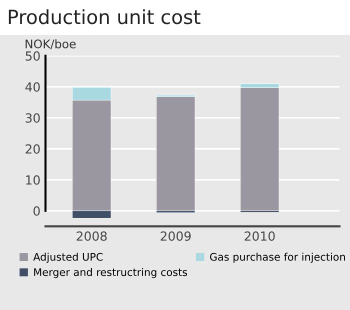 The image size is (350, 310). What do you see at coordinates (33, 180) in the screenshot?
I see `y-tick-label: 10` at bounding box center [33, 180].